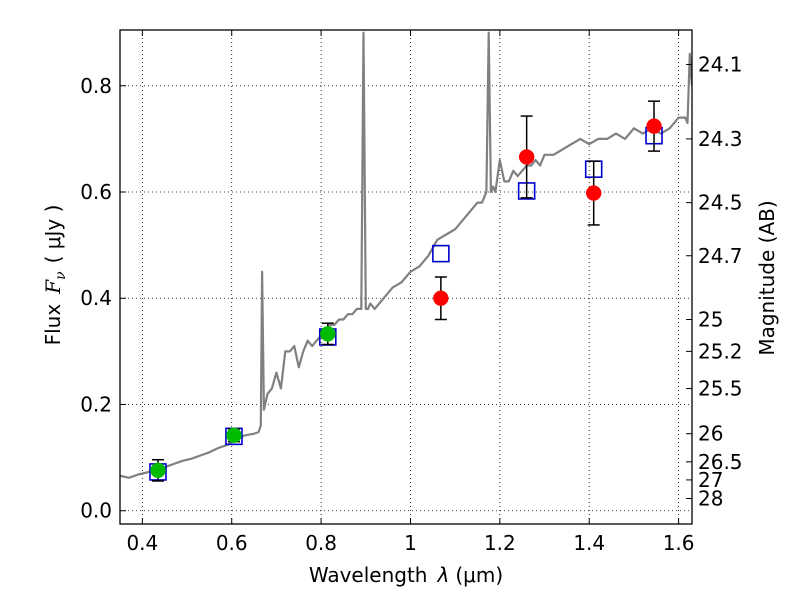 This screenshot has width=800, height=600. I want to click on y2-tick-label: 26.5, so click(720, 462).